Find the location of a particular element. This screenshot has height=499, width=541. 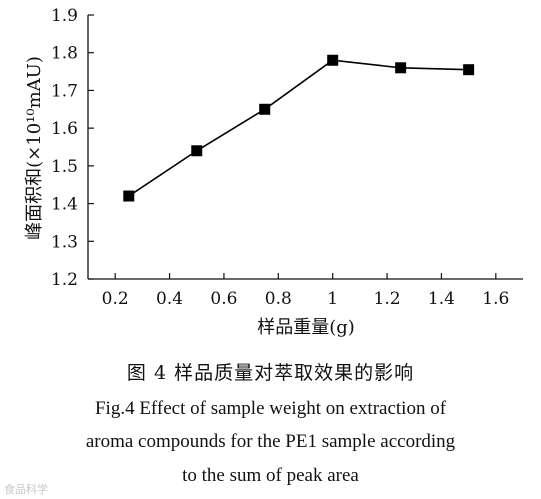

y-tick-label: 1.8 is located at coordinates (64, 54).